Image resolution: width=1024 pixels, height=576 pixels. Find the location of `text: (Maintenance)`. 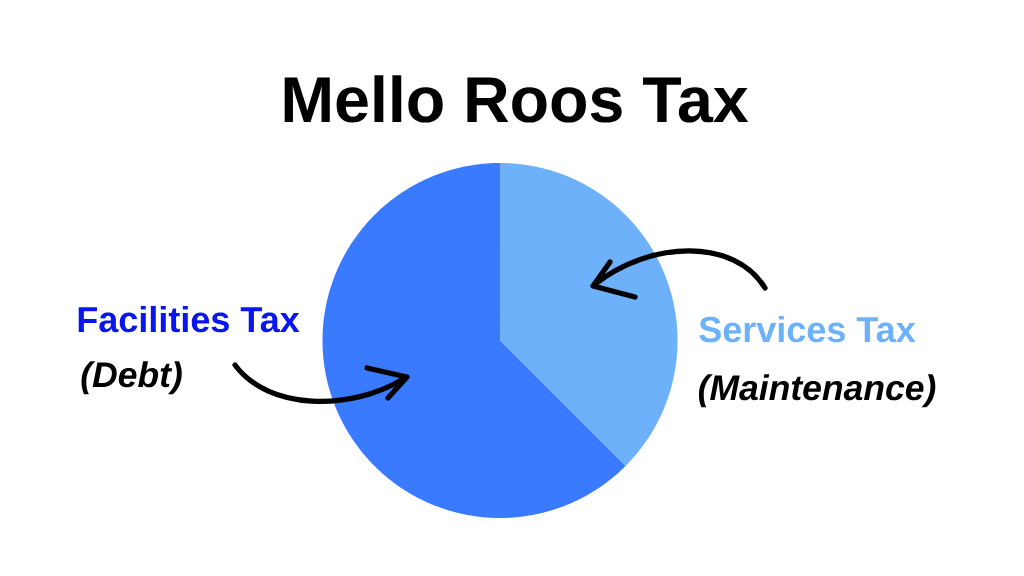

text: (Maintenance) is located at coordinates (817, 391).